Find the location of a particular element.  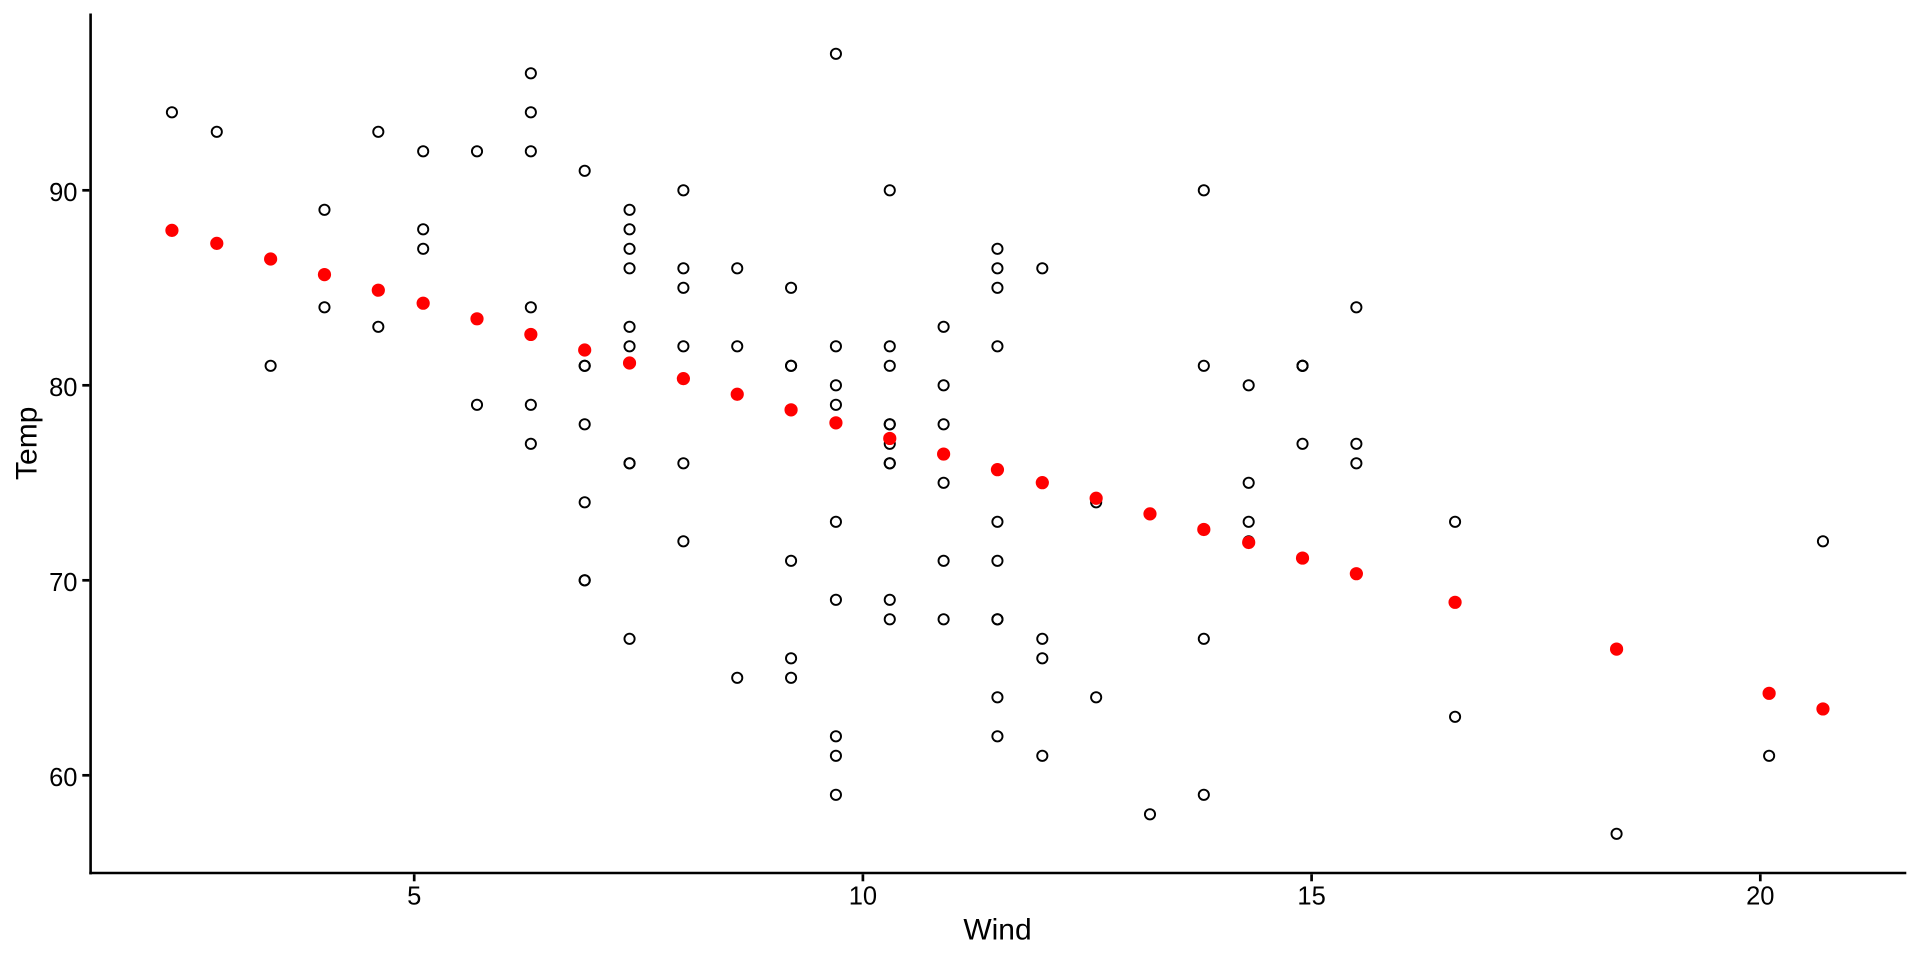

svg-text: 90 is located at coordinates (63, 193).